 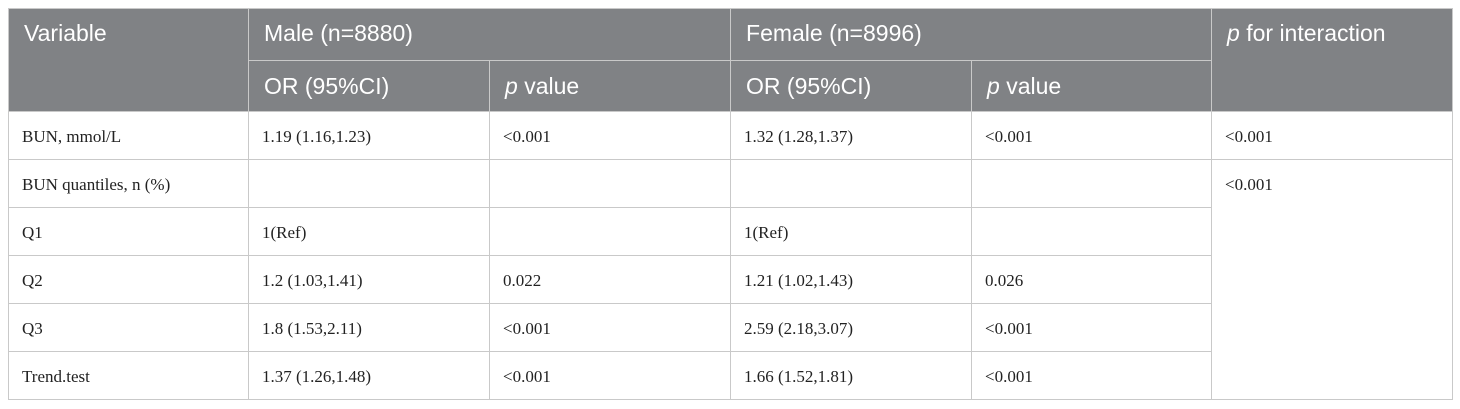 I want to click on table-cell: Q2, so click(x=128, y=279).